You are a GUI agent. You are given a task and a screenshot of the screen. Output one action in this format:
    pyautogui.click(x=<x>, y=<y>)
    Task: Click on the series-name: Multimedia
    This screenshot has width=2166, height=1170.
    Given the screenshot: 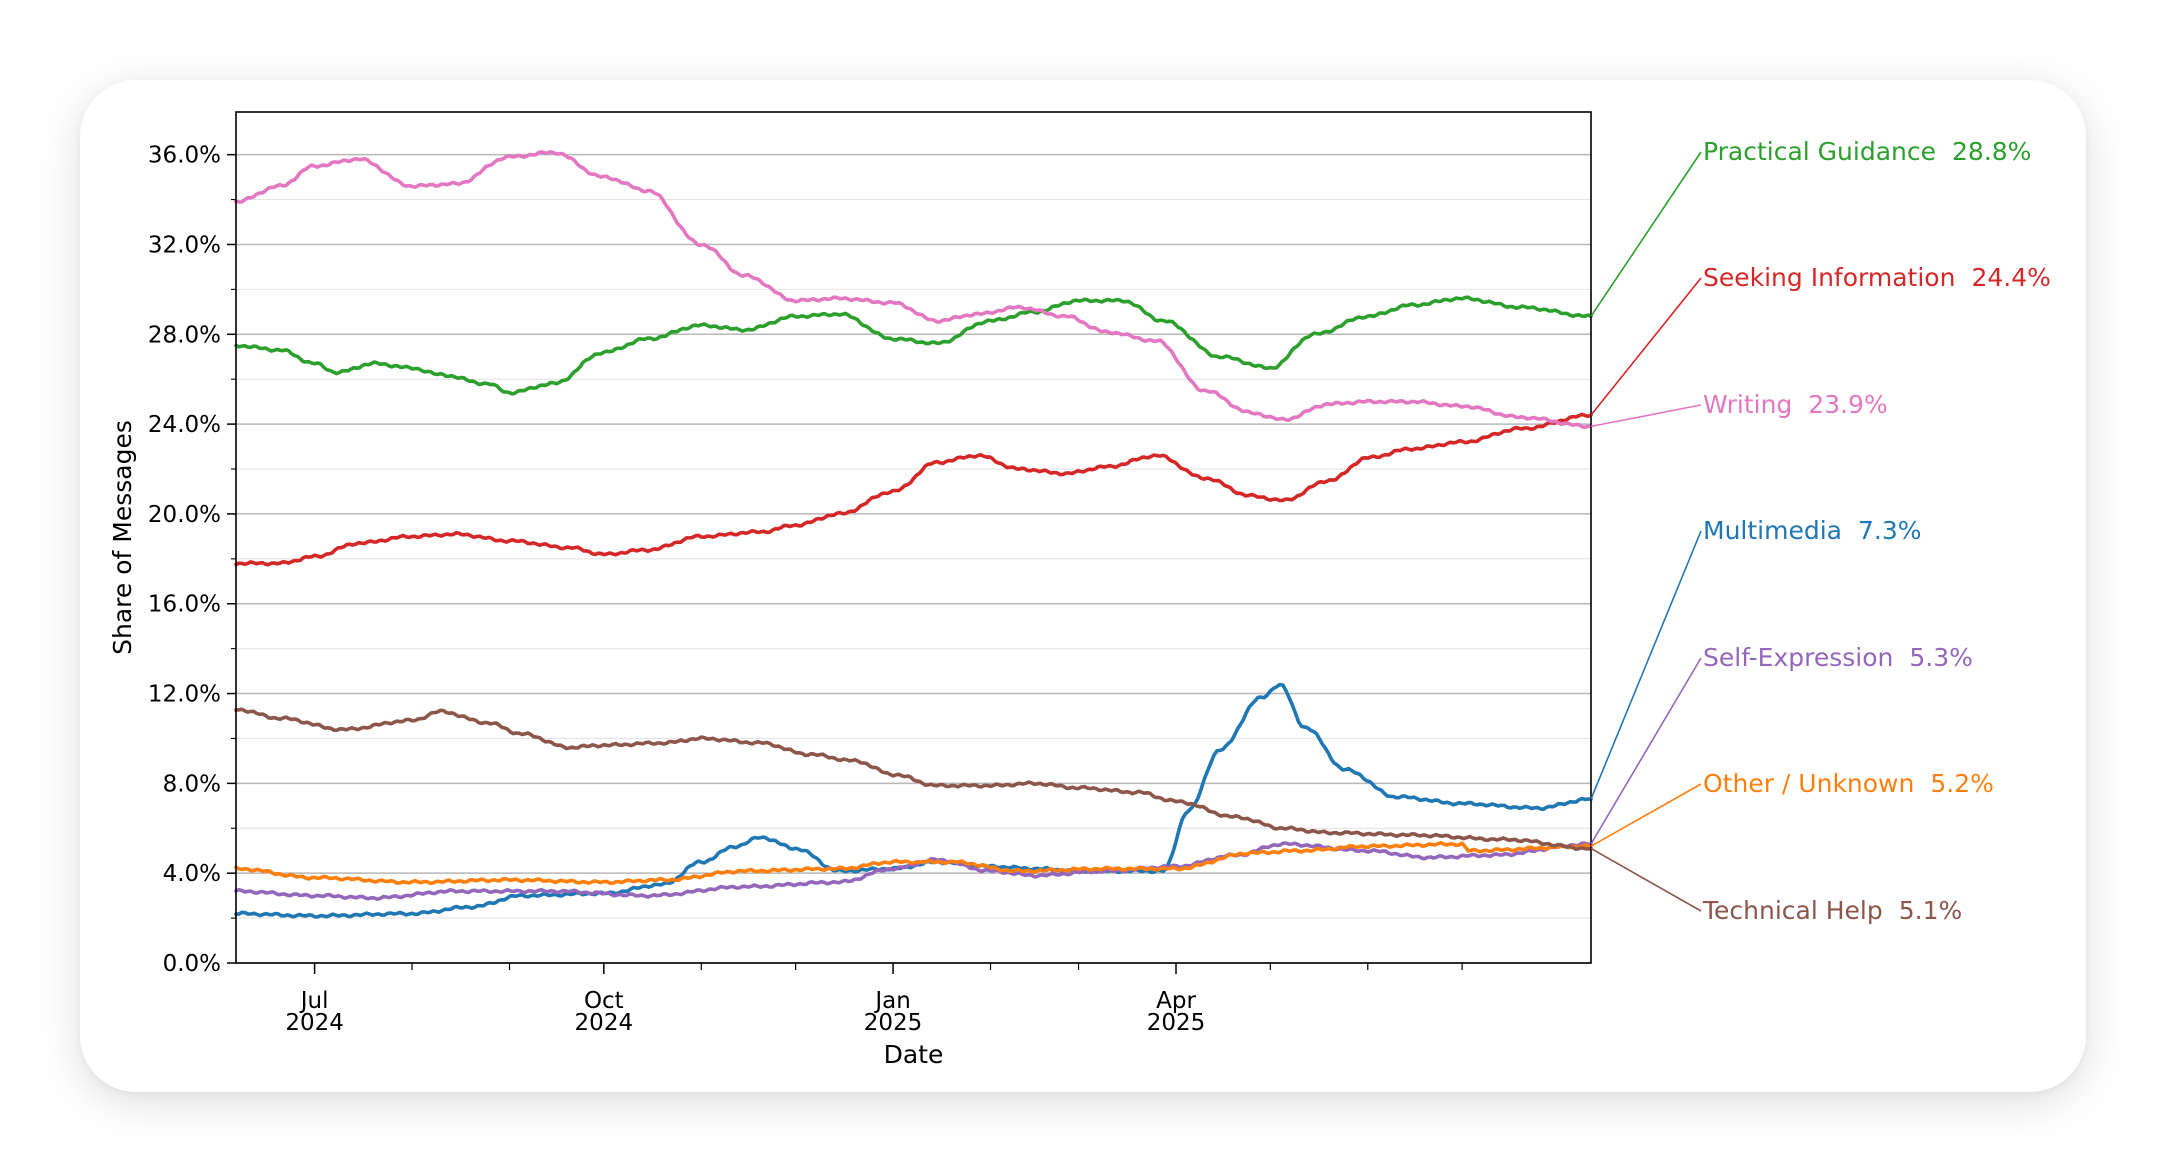 What is the action you would take?
    pyautogui.click(x=1772, y=530)
    